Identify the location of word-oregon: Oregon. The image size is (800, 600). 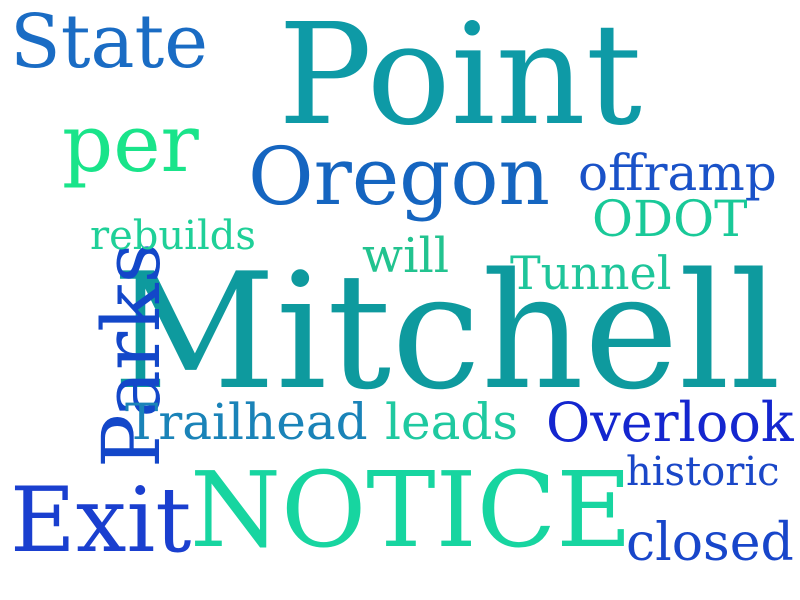
(399, 176).